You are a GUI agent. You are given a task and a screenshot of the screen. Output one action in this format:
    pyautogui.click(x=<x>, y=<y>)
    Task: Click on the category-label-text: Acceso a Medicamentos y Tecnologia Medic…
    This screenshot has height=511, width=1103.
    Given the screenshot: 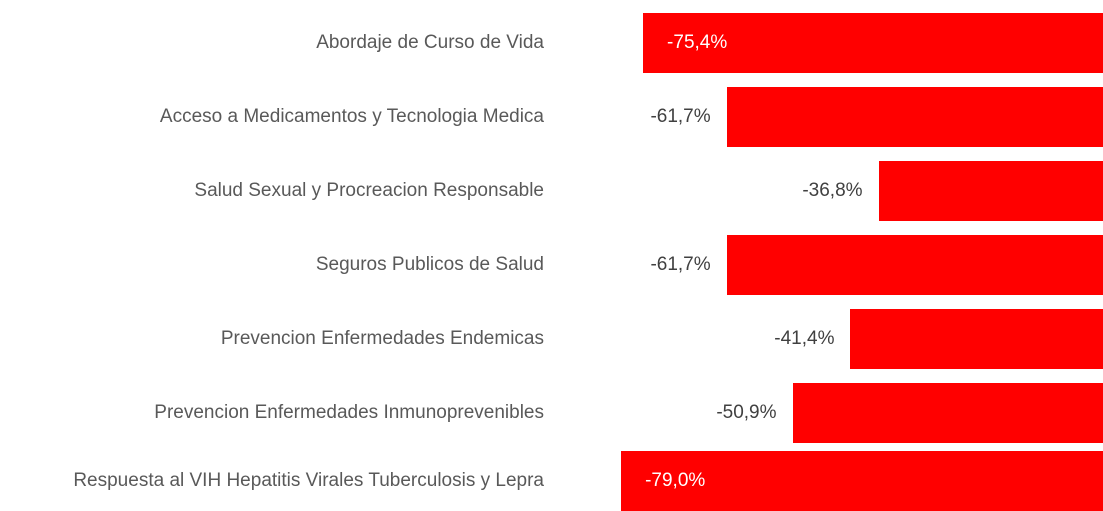 What is the action you would take?
    pyautogui.click(x=351, y=116)
    